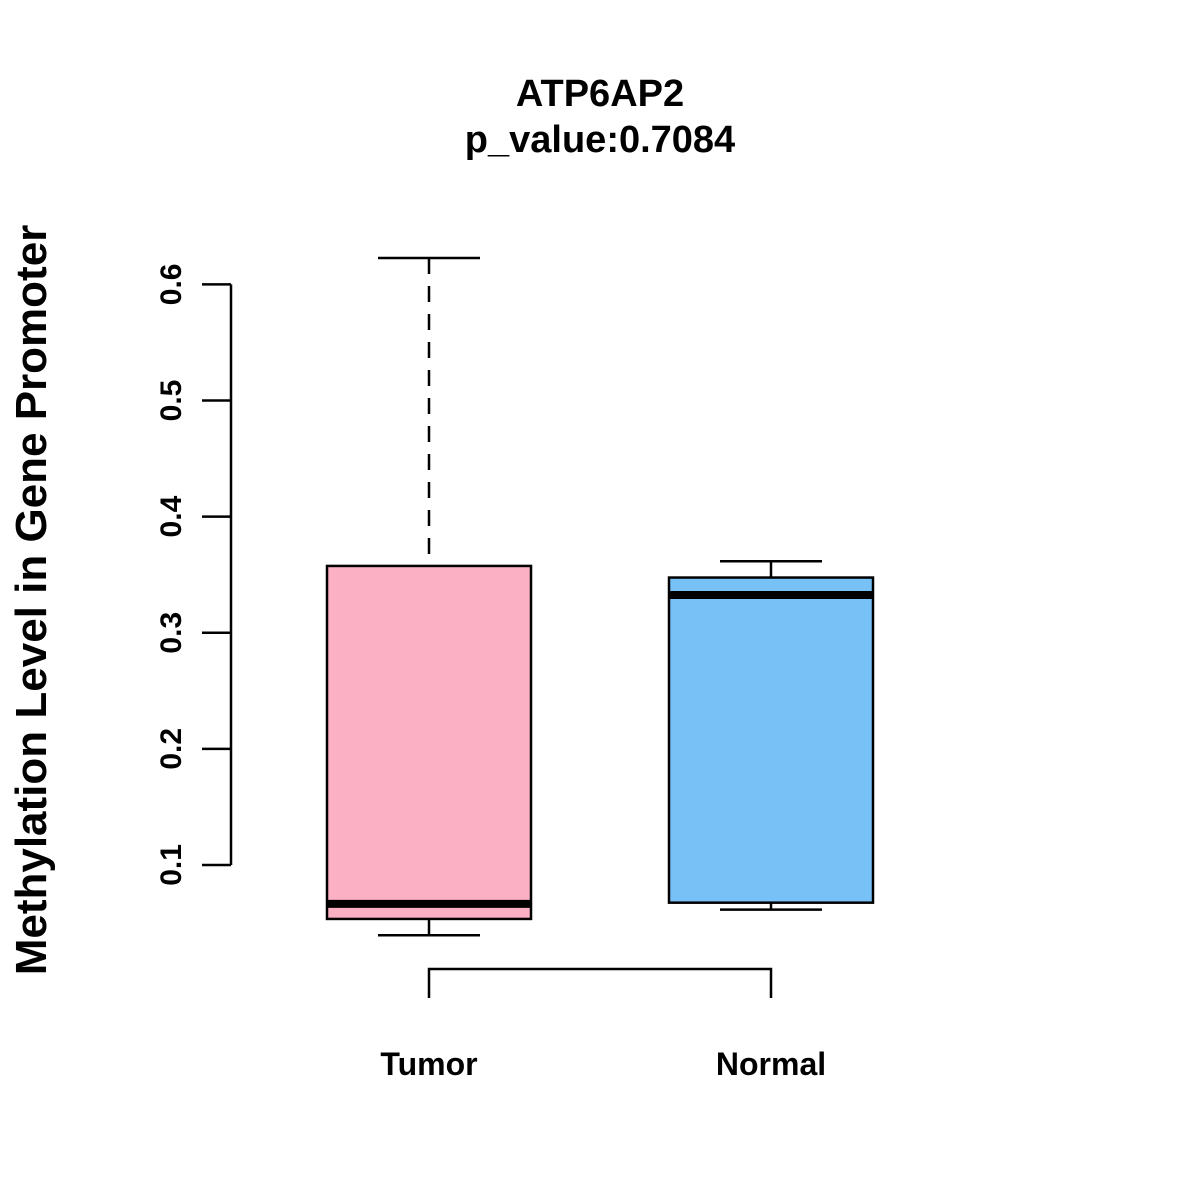  What do you see at coordinates (771, 1064) in the screenshot?
I see `category-label-normal: Normal` at bounding box center [771, 1064].